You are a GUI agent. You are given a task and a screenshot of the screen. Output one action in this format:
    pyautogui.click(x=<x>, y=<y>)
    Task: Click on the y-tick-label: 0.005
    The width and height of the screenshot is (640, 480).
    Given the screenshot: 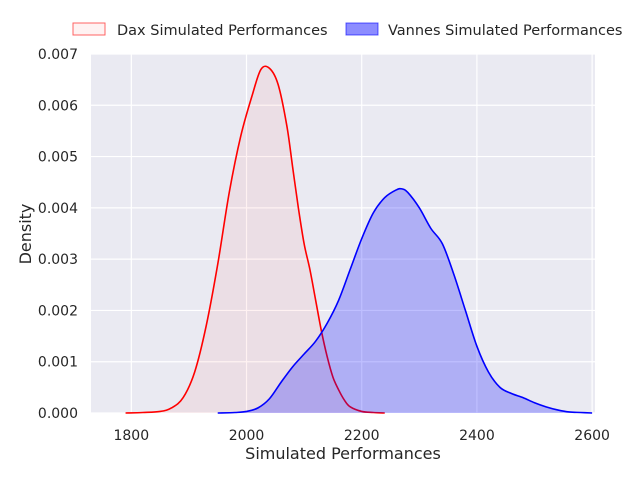 What is the action you would take?
    pyautogui.click(x=58, y=158)
    